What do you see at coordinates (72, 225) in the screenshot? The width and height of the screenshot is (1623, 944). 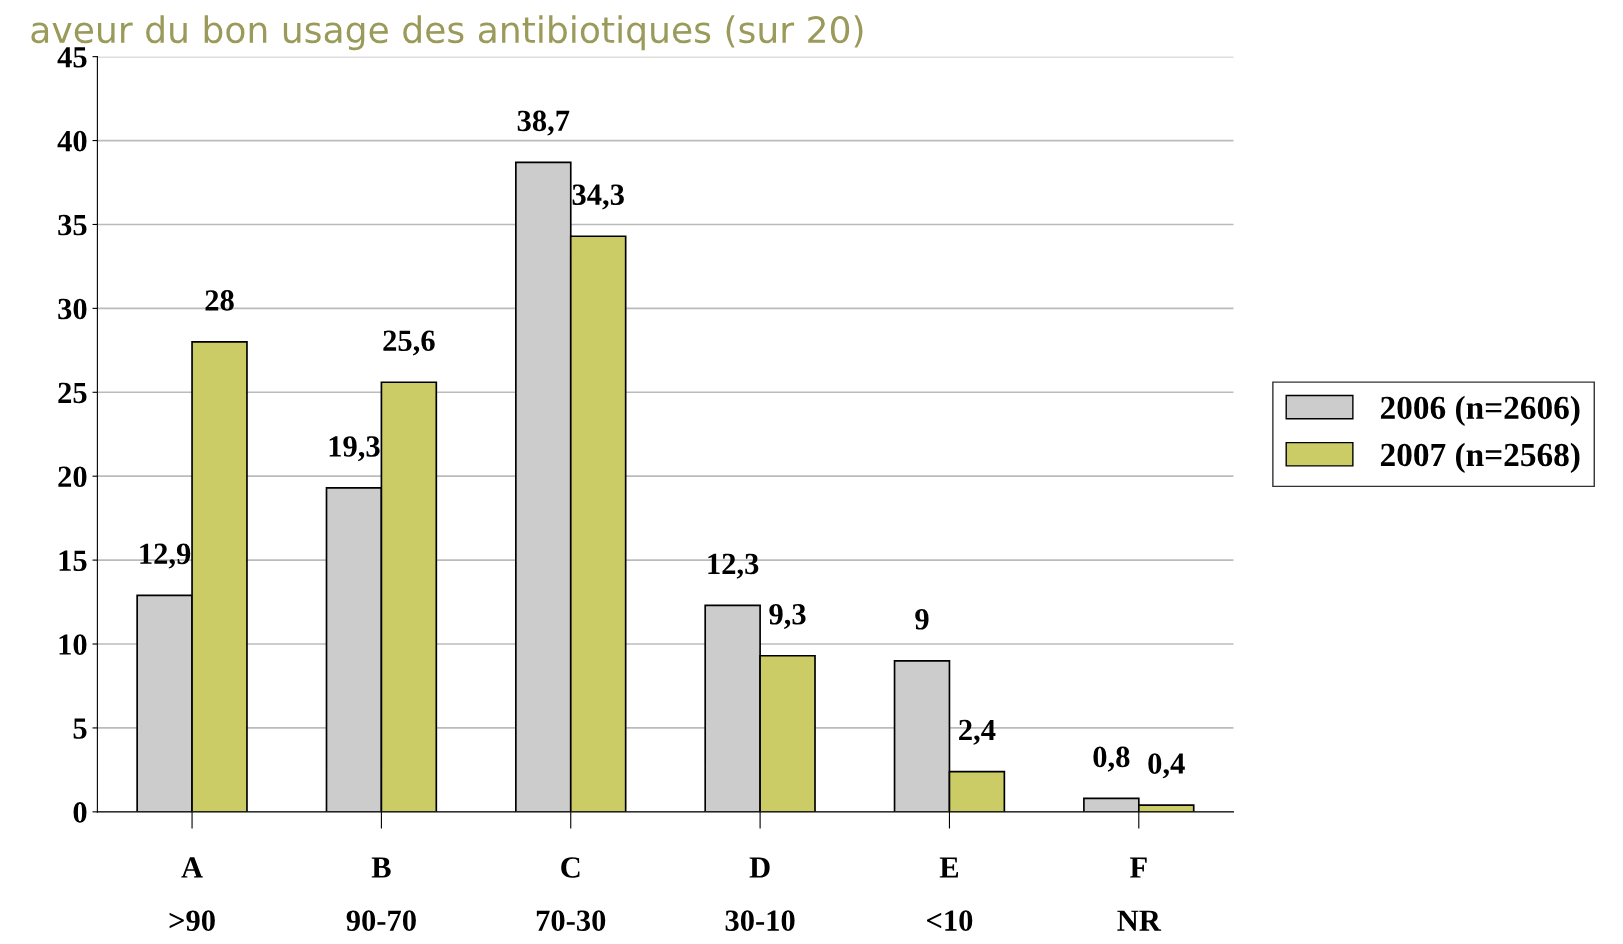 I see `y-tick-label: 35` at bounding box center [72, 225].